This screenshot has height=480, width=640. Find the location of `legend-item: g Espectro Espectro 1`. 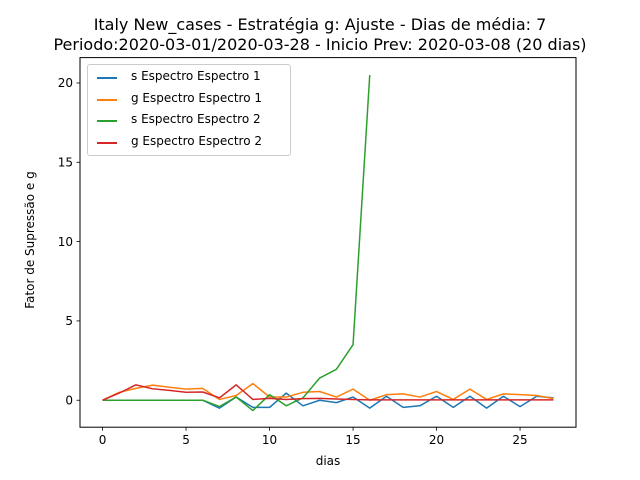

legend-item: g Espectro Espectro 1 is located at coordinates (189, 100).